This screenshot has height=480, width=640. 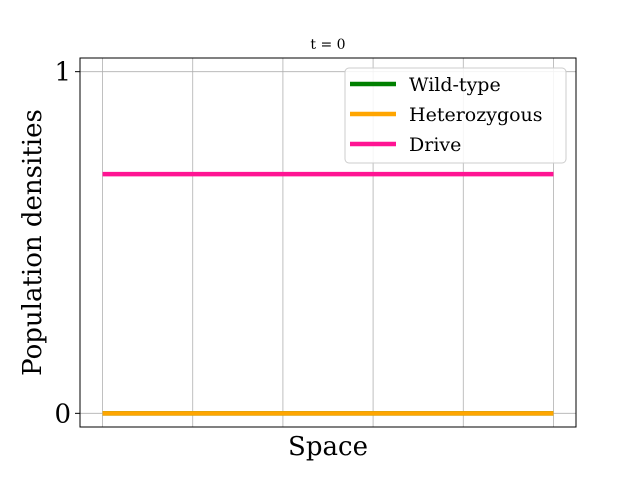 What do you see at coordinates (327, 45) in the screenshot?
I see `chart-title: t = 0` at bounding box center [327, 45].